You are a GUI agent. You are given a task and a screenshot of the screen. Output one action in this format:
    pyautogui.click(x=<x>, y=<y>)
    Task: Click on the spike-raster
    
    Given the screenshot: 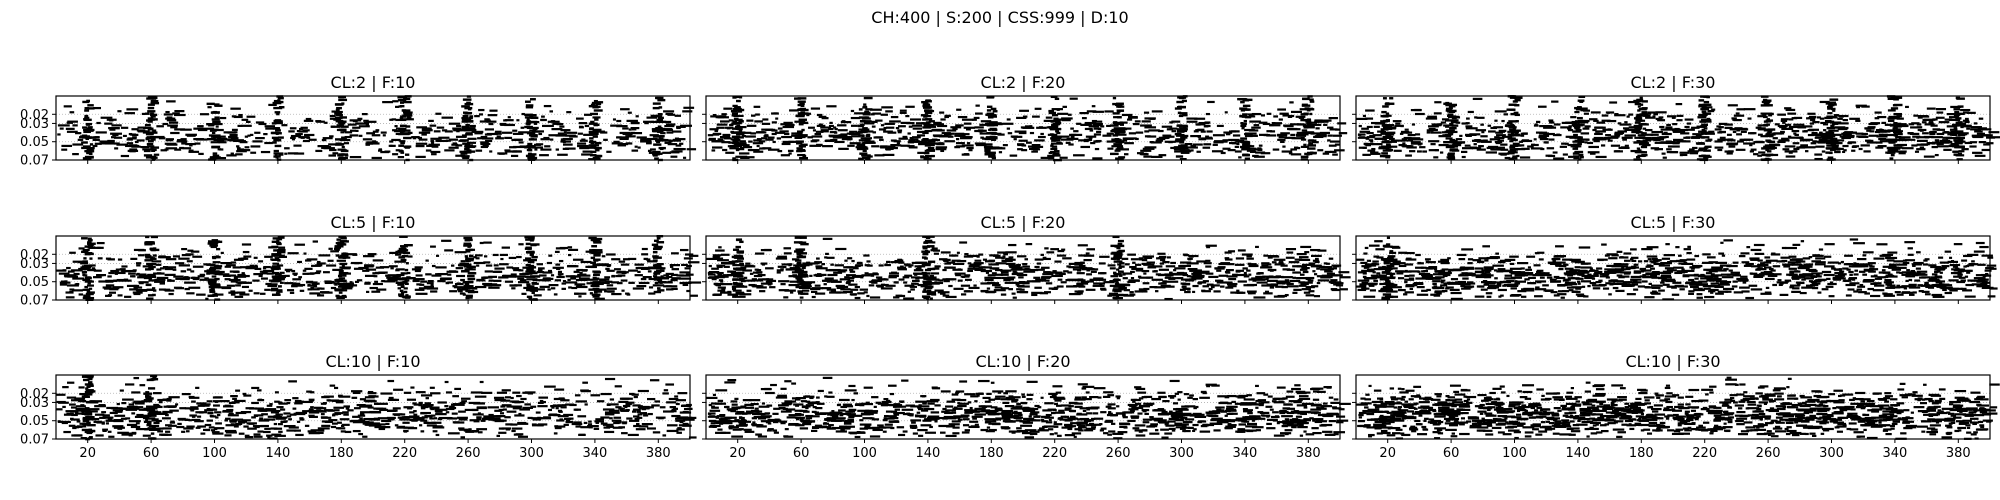 What is the action you would take?
    pyautogui.click(x=377, y=128)
    